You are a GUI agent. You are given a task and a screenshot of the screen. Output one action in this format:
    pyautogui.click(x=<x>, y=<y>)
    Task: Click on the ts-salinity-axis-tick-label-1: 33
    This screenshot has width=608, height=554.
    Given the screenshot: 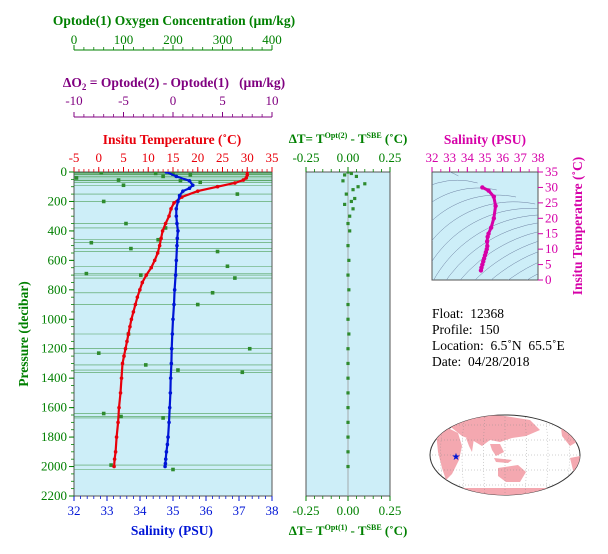 What is the action you would take?
    pyautogui.click(x=449, y=157)
    